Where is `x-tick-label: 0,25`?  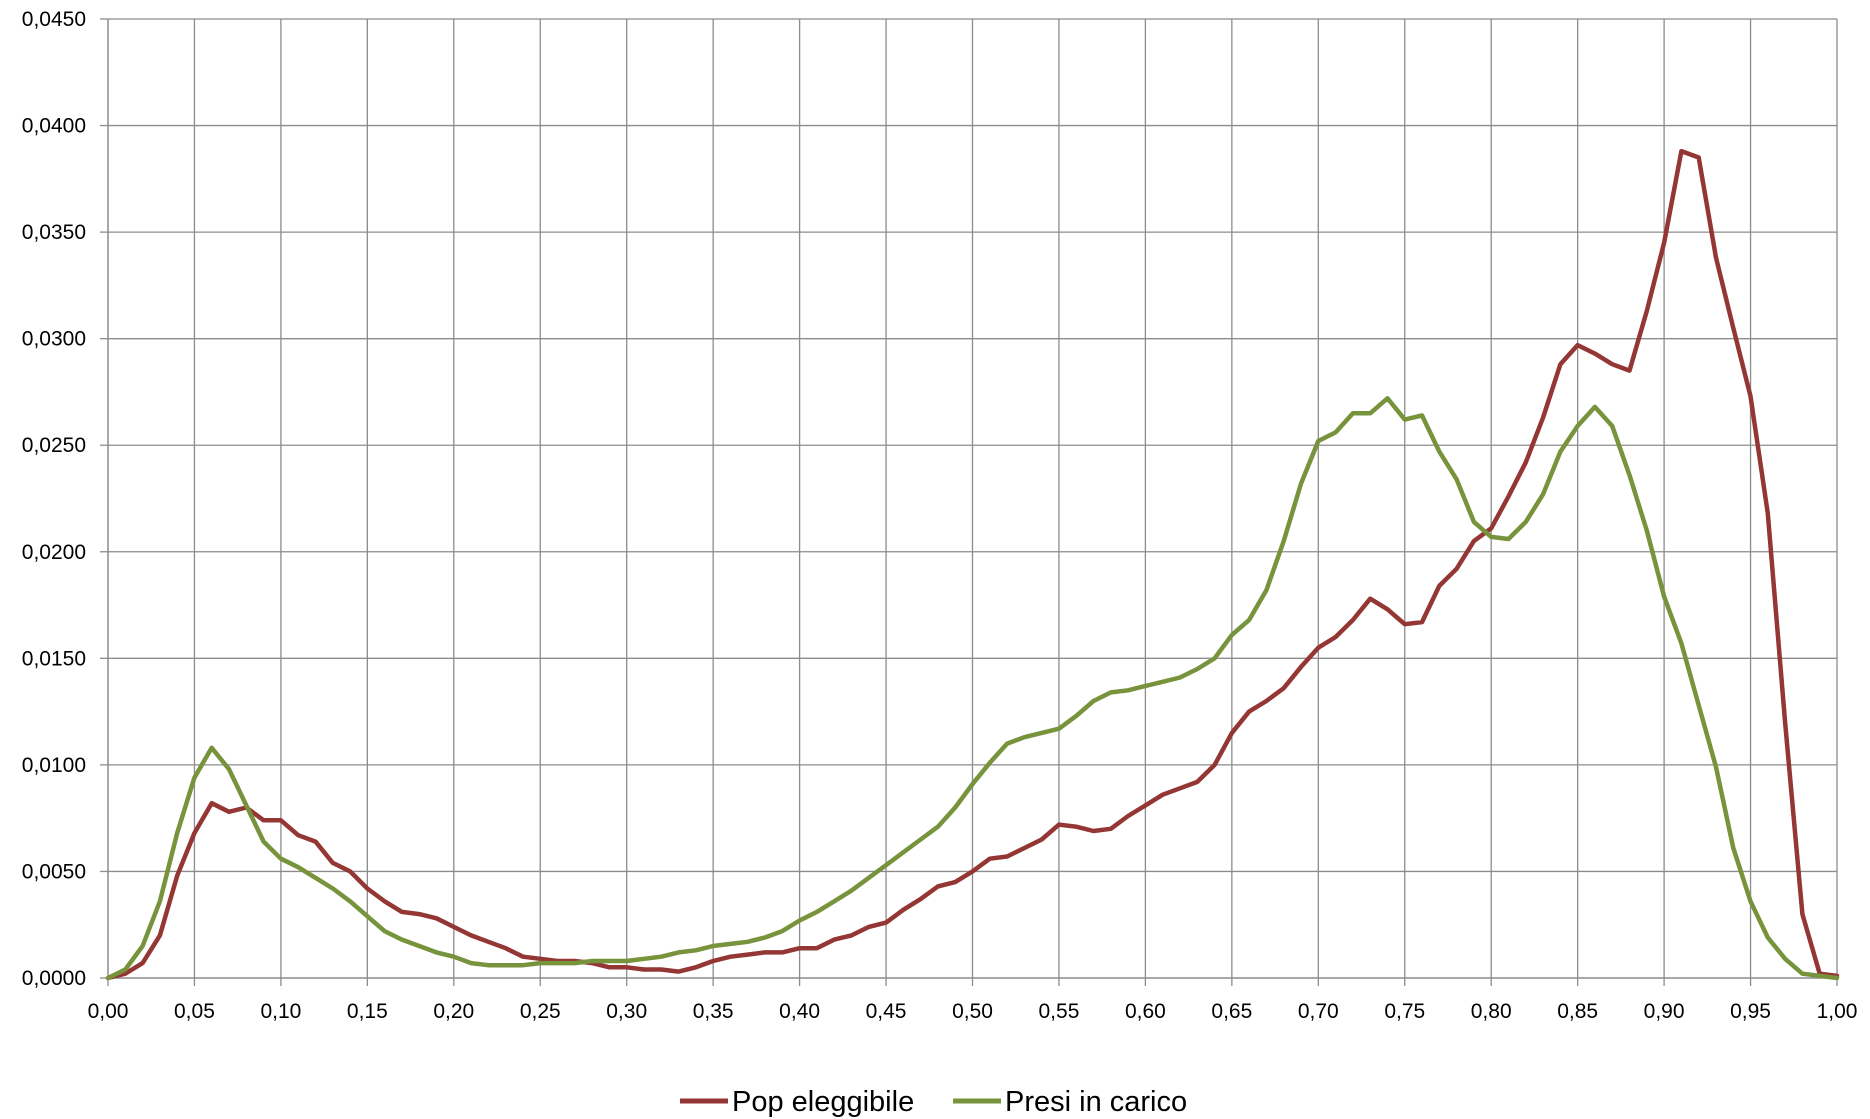 x-tick-label: 0,25 is located at coordinates (540, 1011).